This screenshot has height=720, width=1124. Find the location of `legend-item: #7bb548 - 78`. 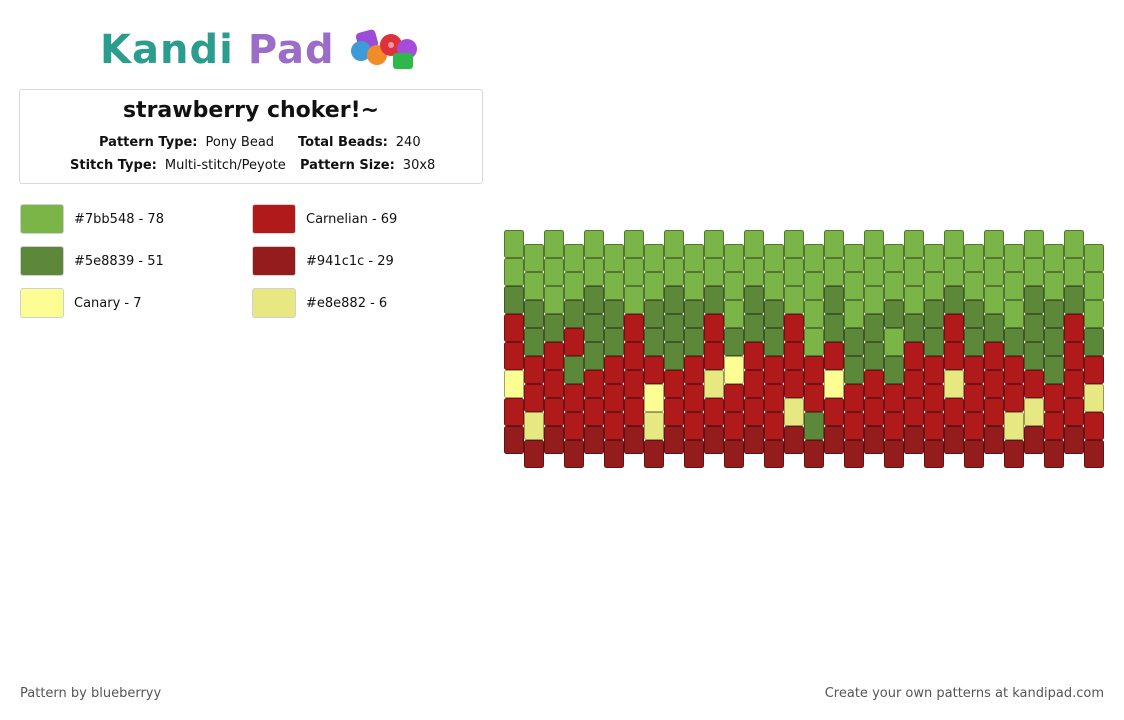

legend-item: #7bb548 - 78 is located at coordinates (92, 219).